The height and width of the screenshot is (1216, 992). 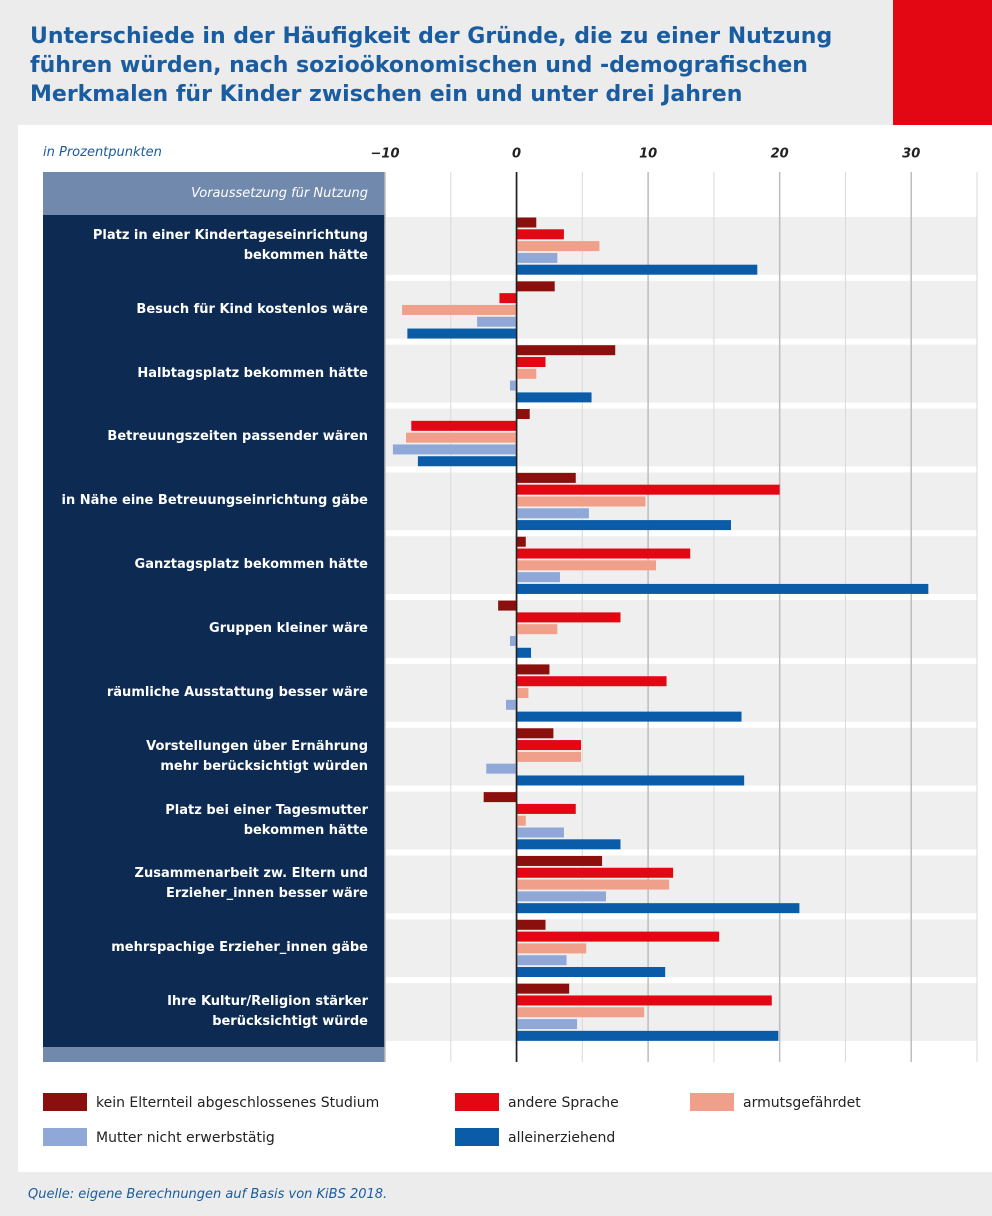 I want to click on legend-label: armutsgefährdet, so click(x=802, y=1103).